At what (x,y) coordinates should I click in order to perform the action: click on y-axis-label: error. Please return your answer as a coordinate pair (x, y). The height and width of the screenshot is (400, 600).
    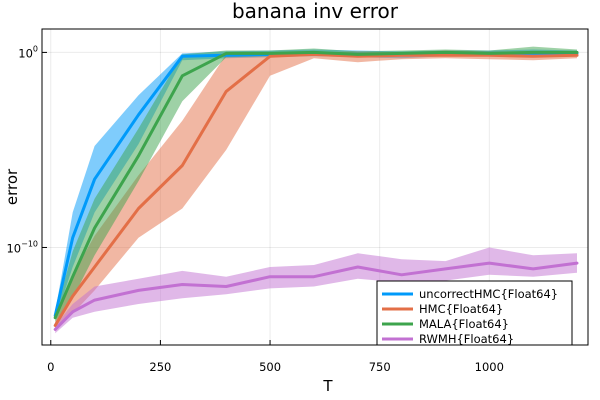
    Looking at the image, I should click on (12, 186).